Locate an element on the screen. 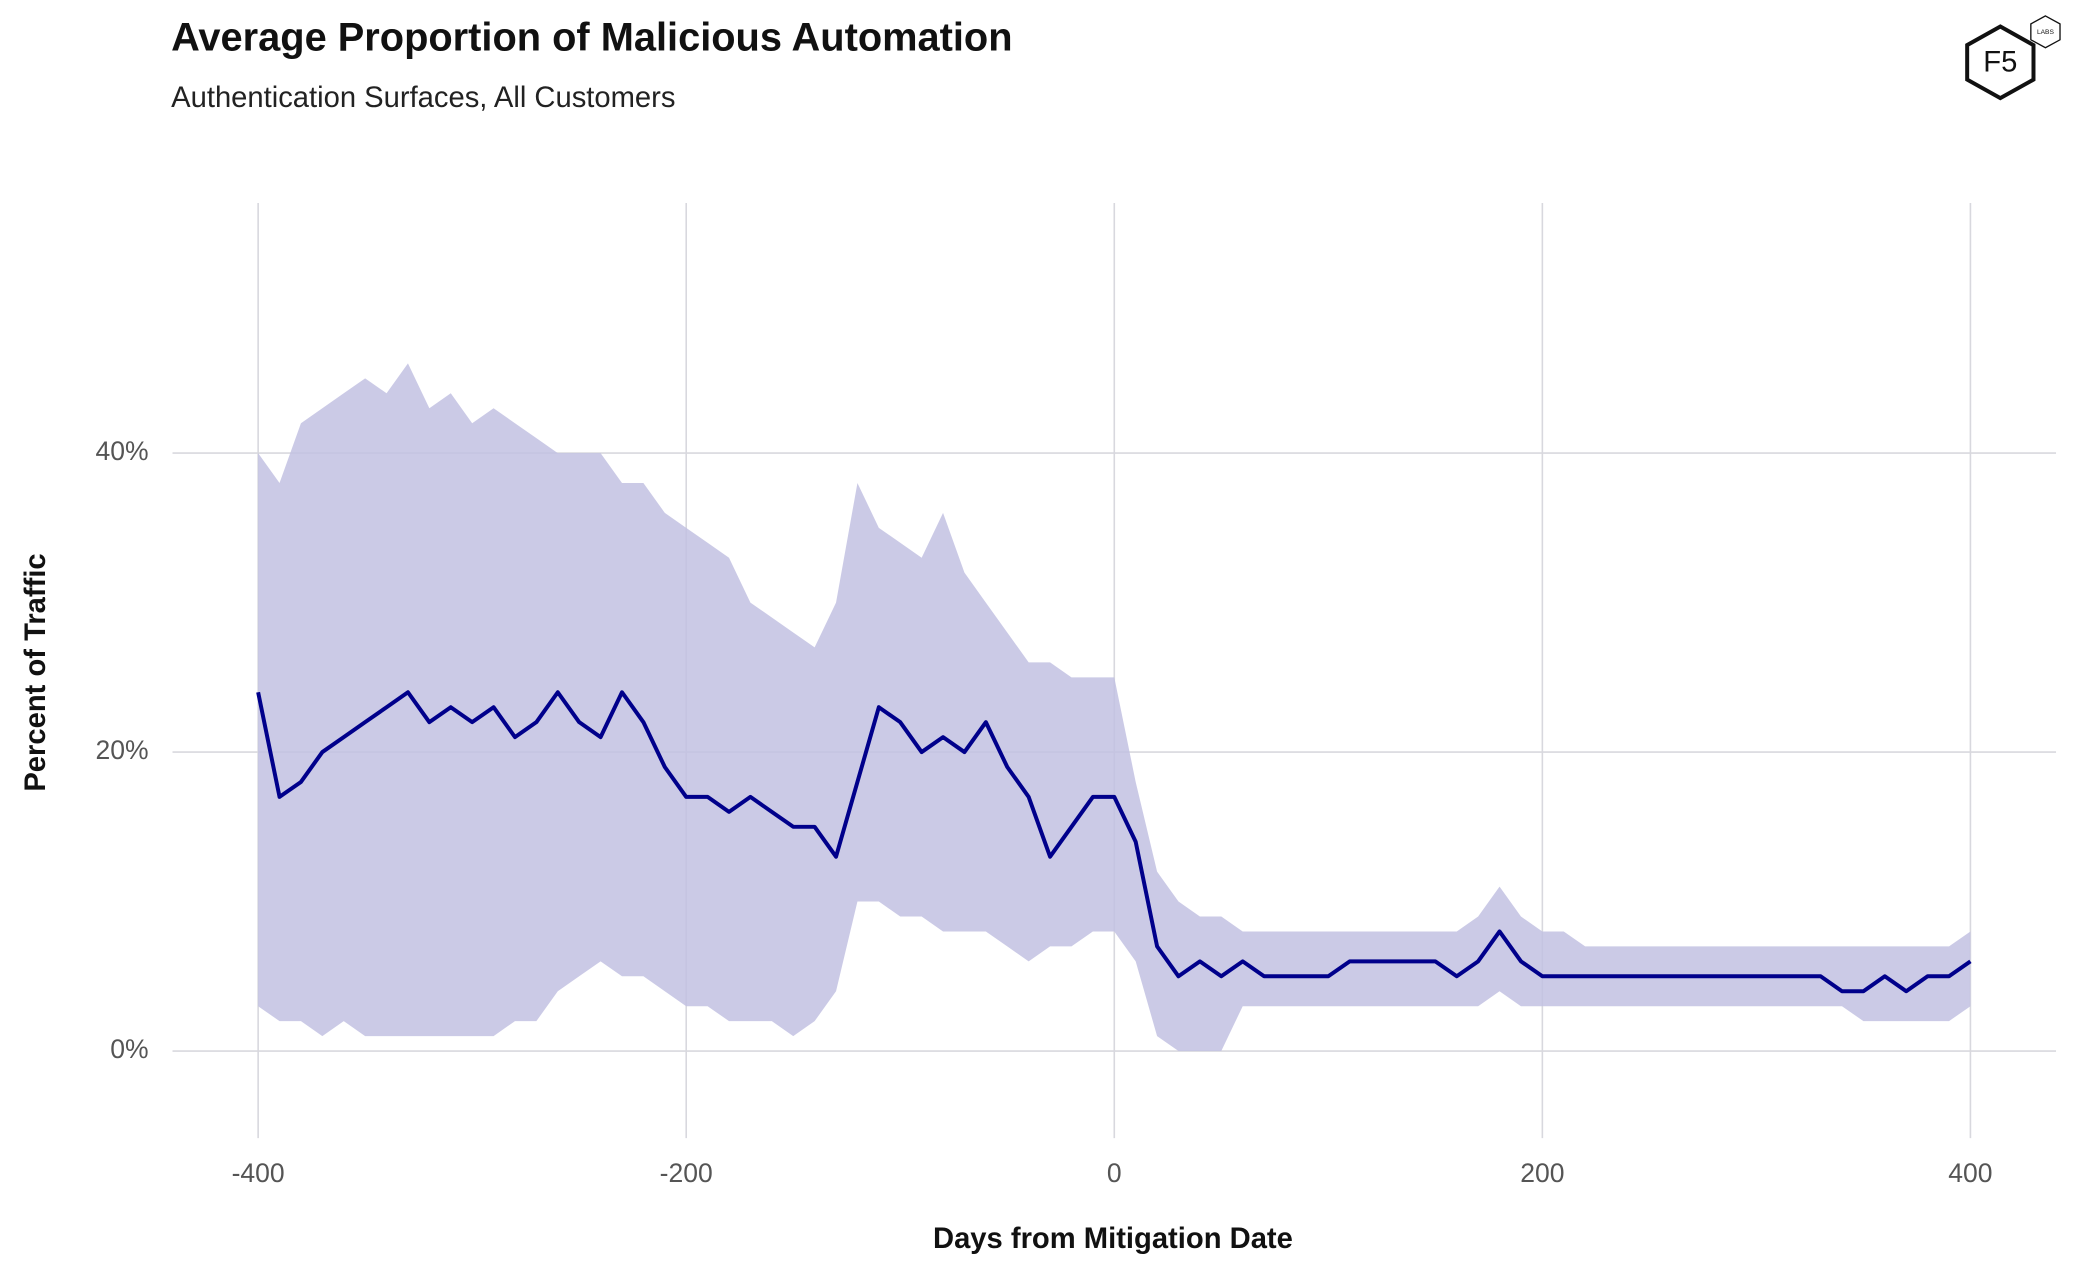  y-tick-label: 0% is located at coordinates (129, 1049).